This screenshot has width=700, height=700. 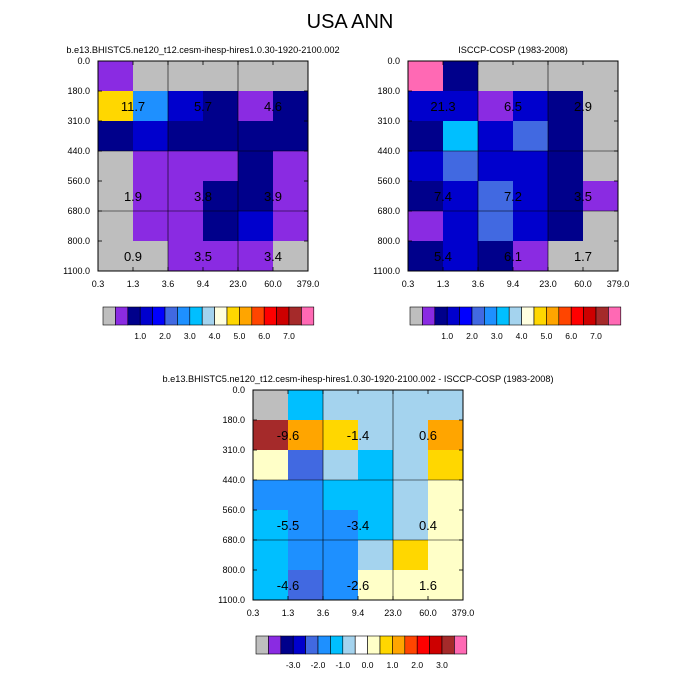 What do you see at coordinates (293, 665) in the screenshot?
I see `colorbar-label: -3.0` at bounding box center [293, 665].